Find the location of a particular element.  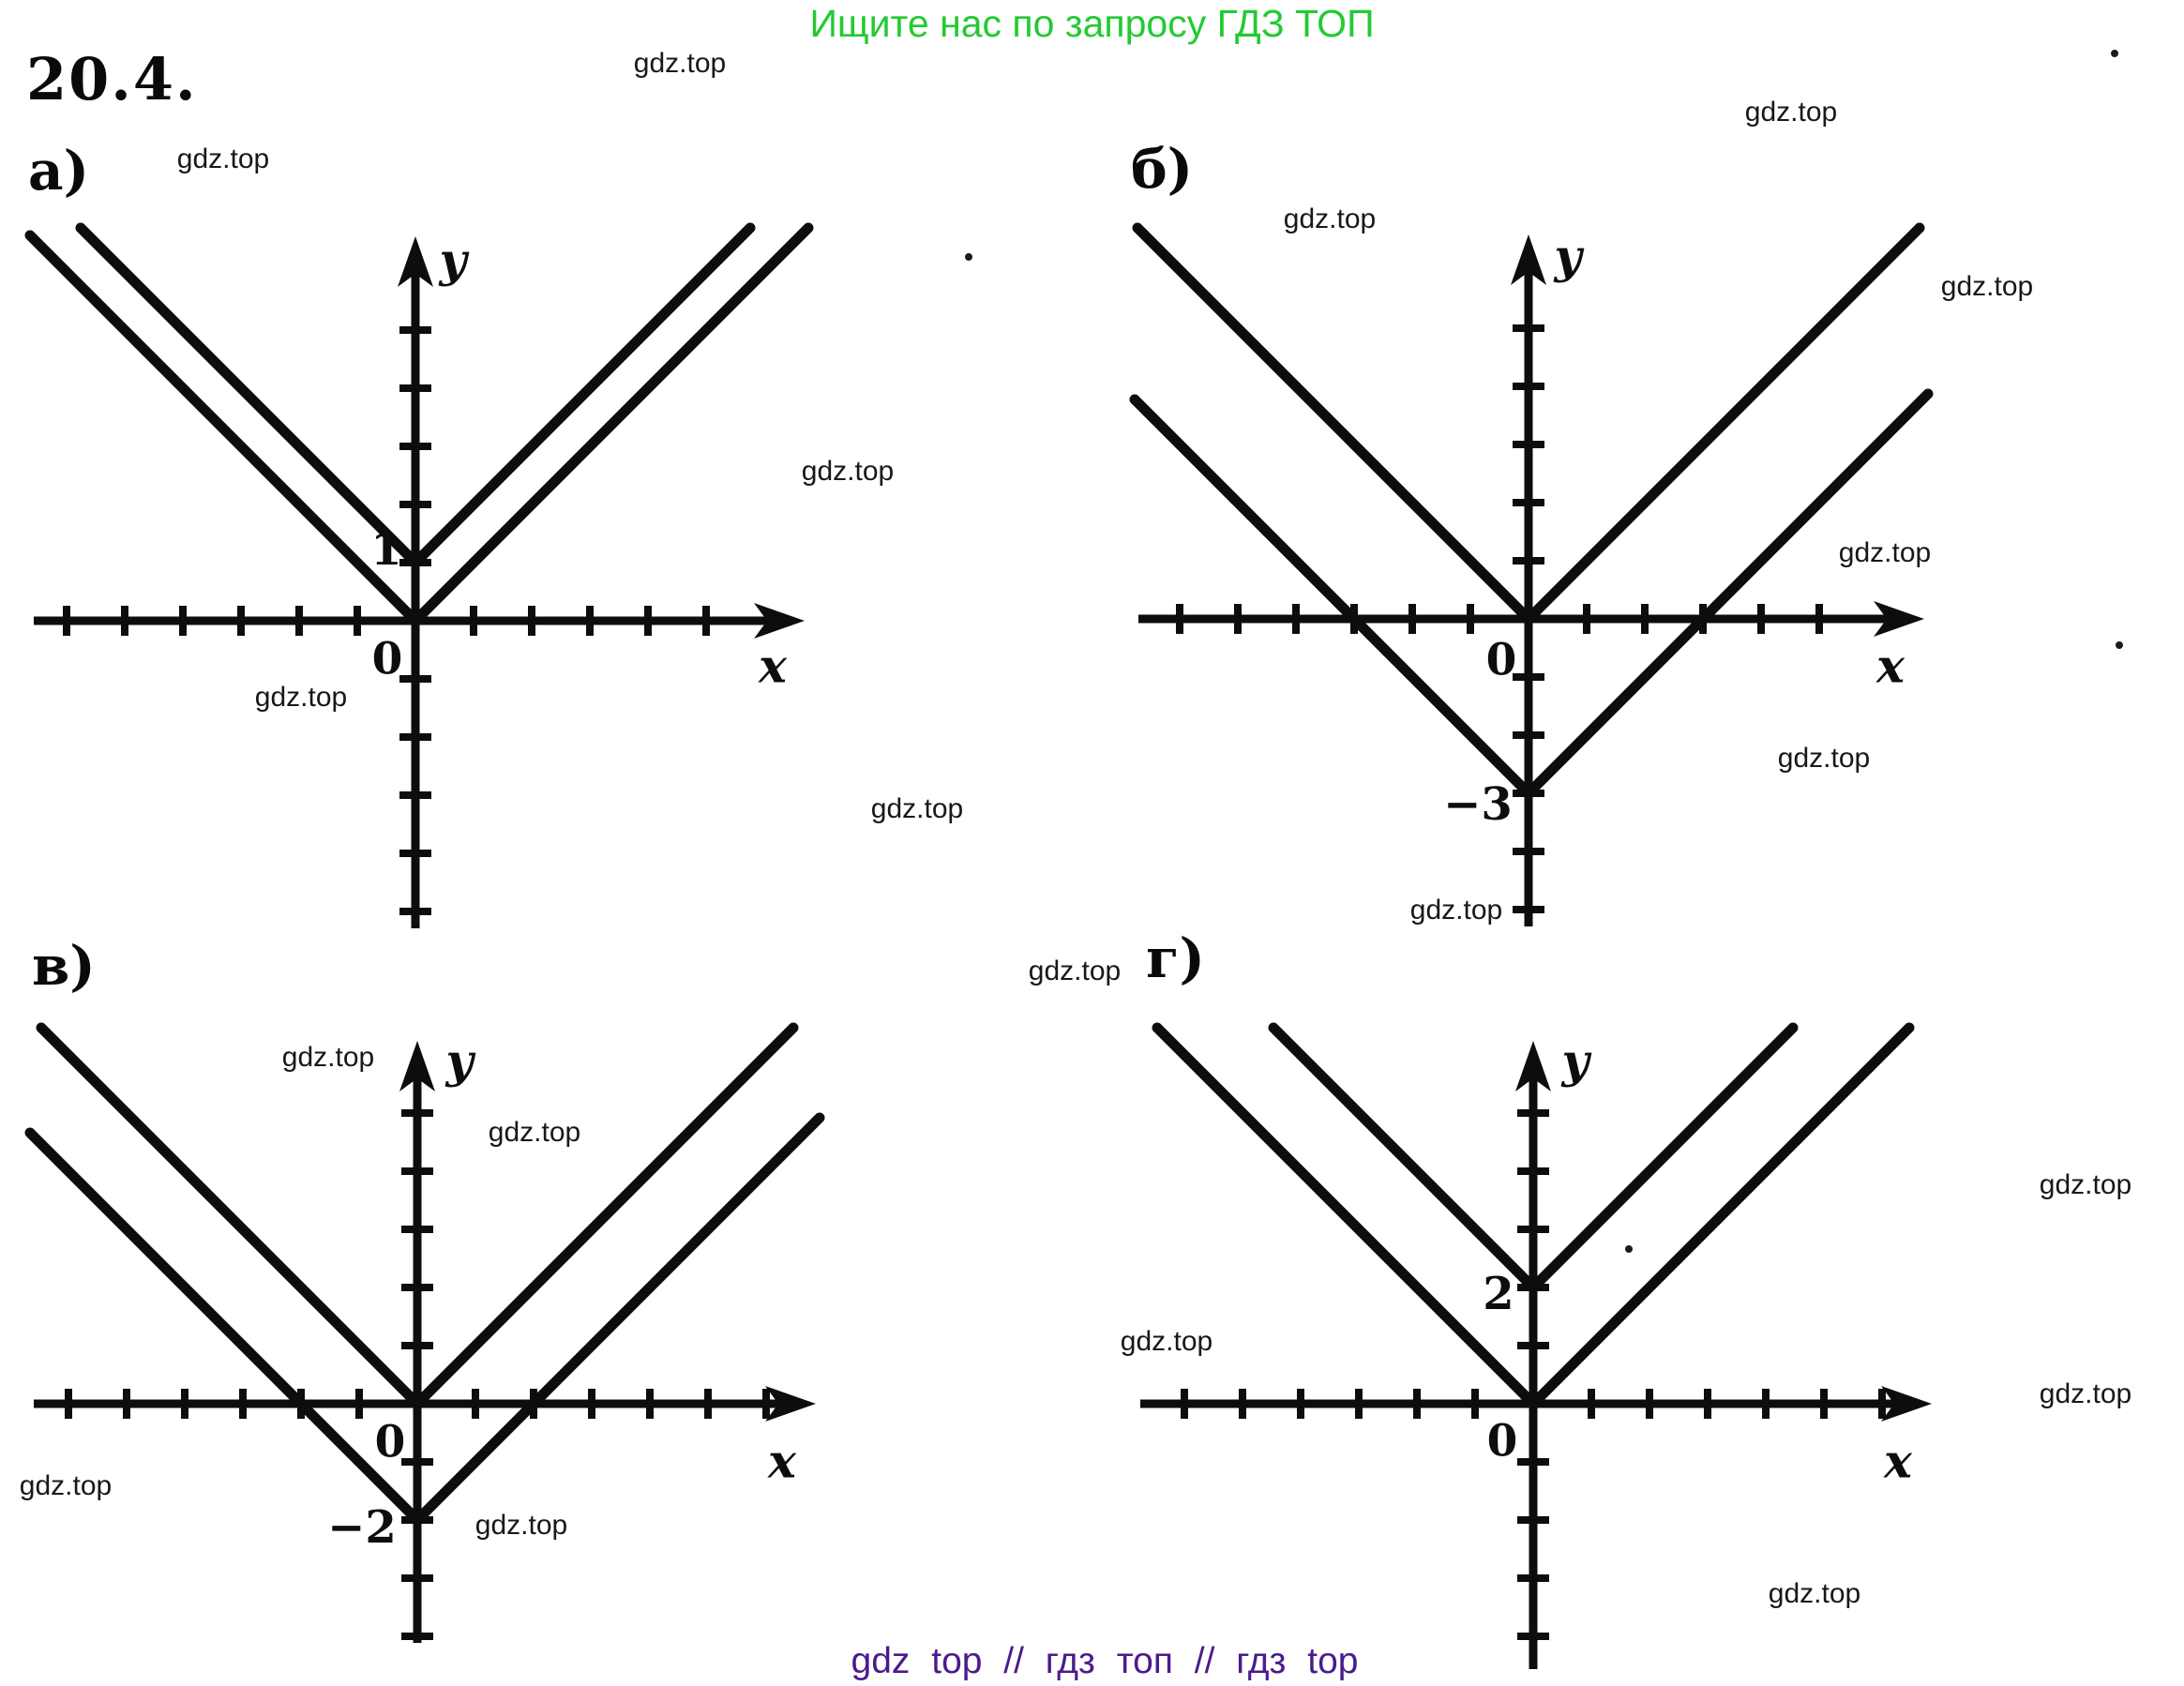

vertex-label: 2 is located at coordinates (1498, 1294).